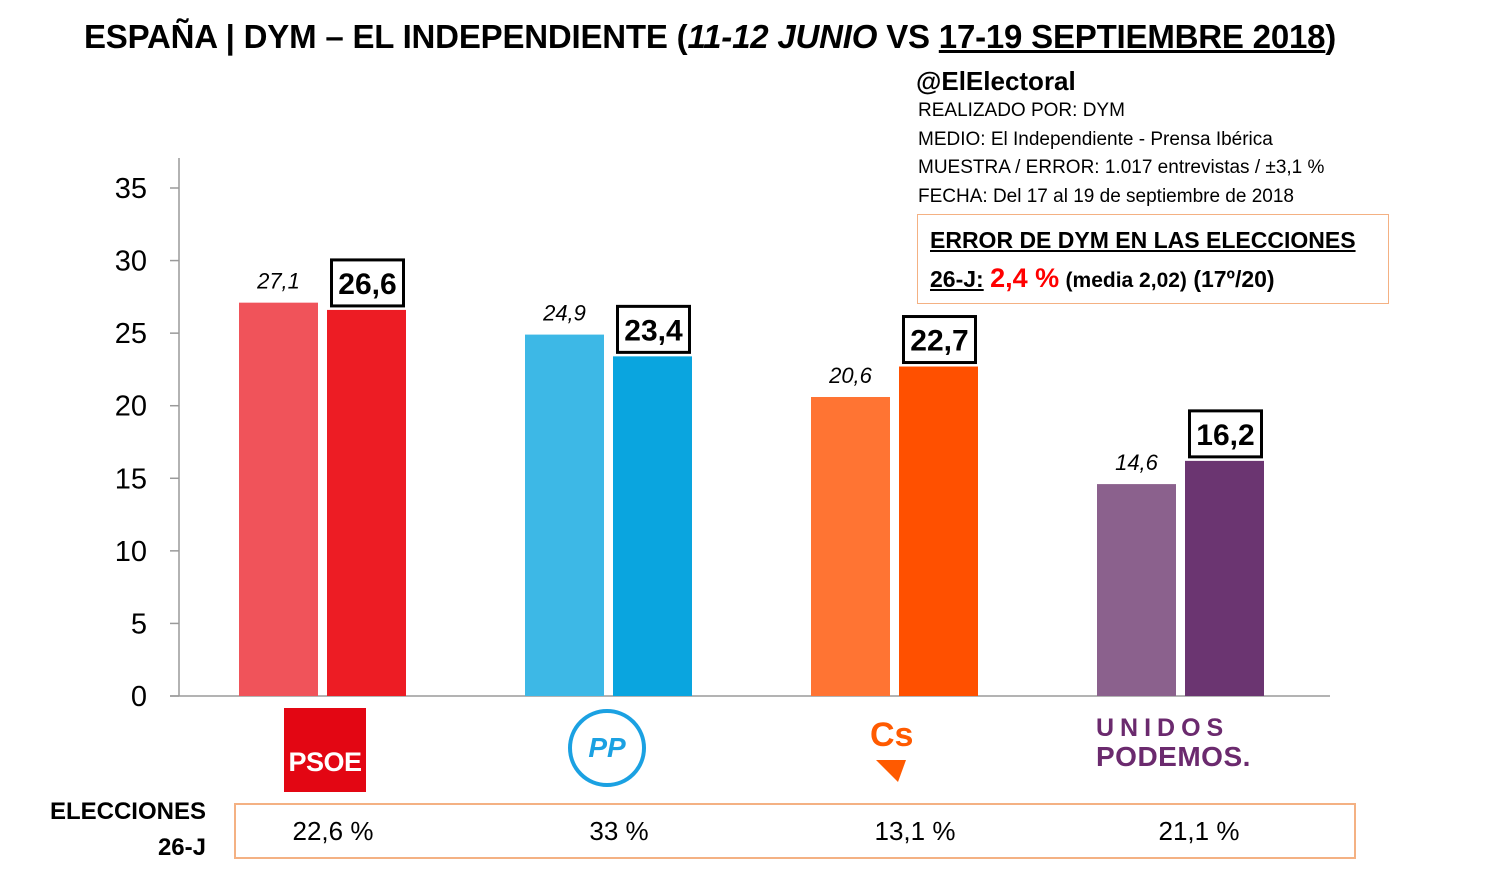 The height and width of the screenshot is (887, 1490). Describe the element at coordinates (1234, 279) in the screenshot. I see `error-rank: (17º/20)` at that location.